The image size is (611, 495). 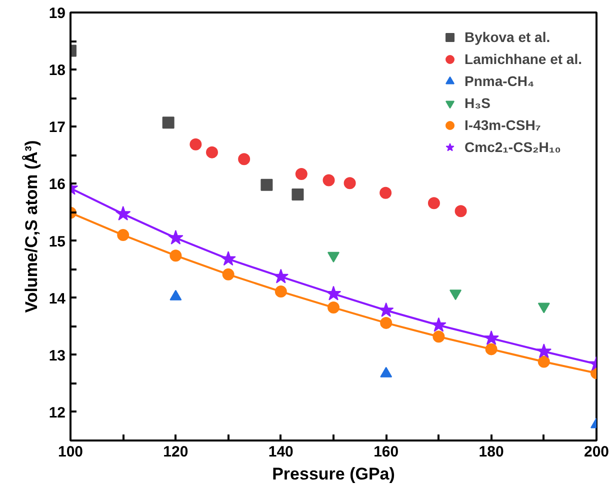 I want to click on x-tick-label: 200, so click(x=597, y=452).